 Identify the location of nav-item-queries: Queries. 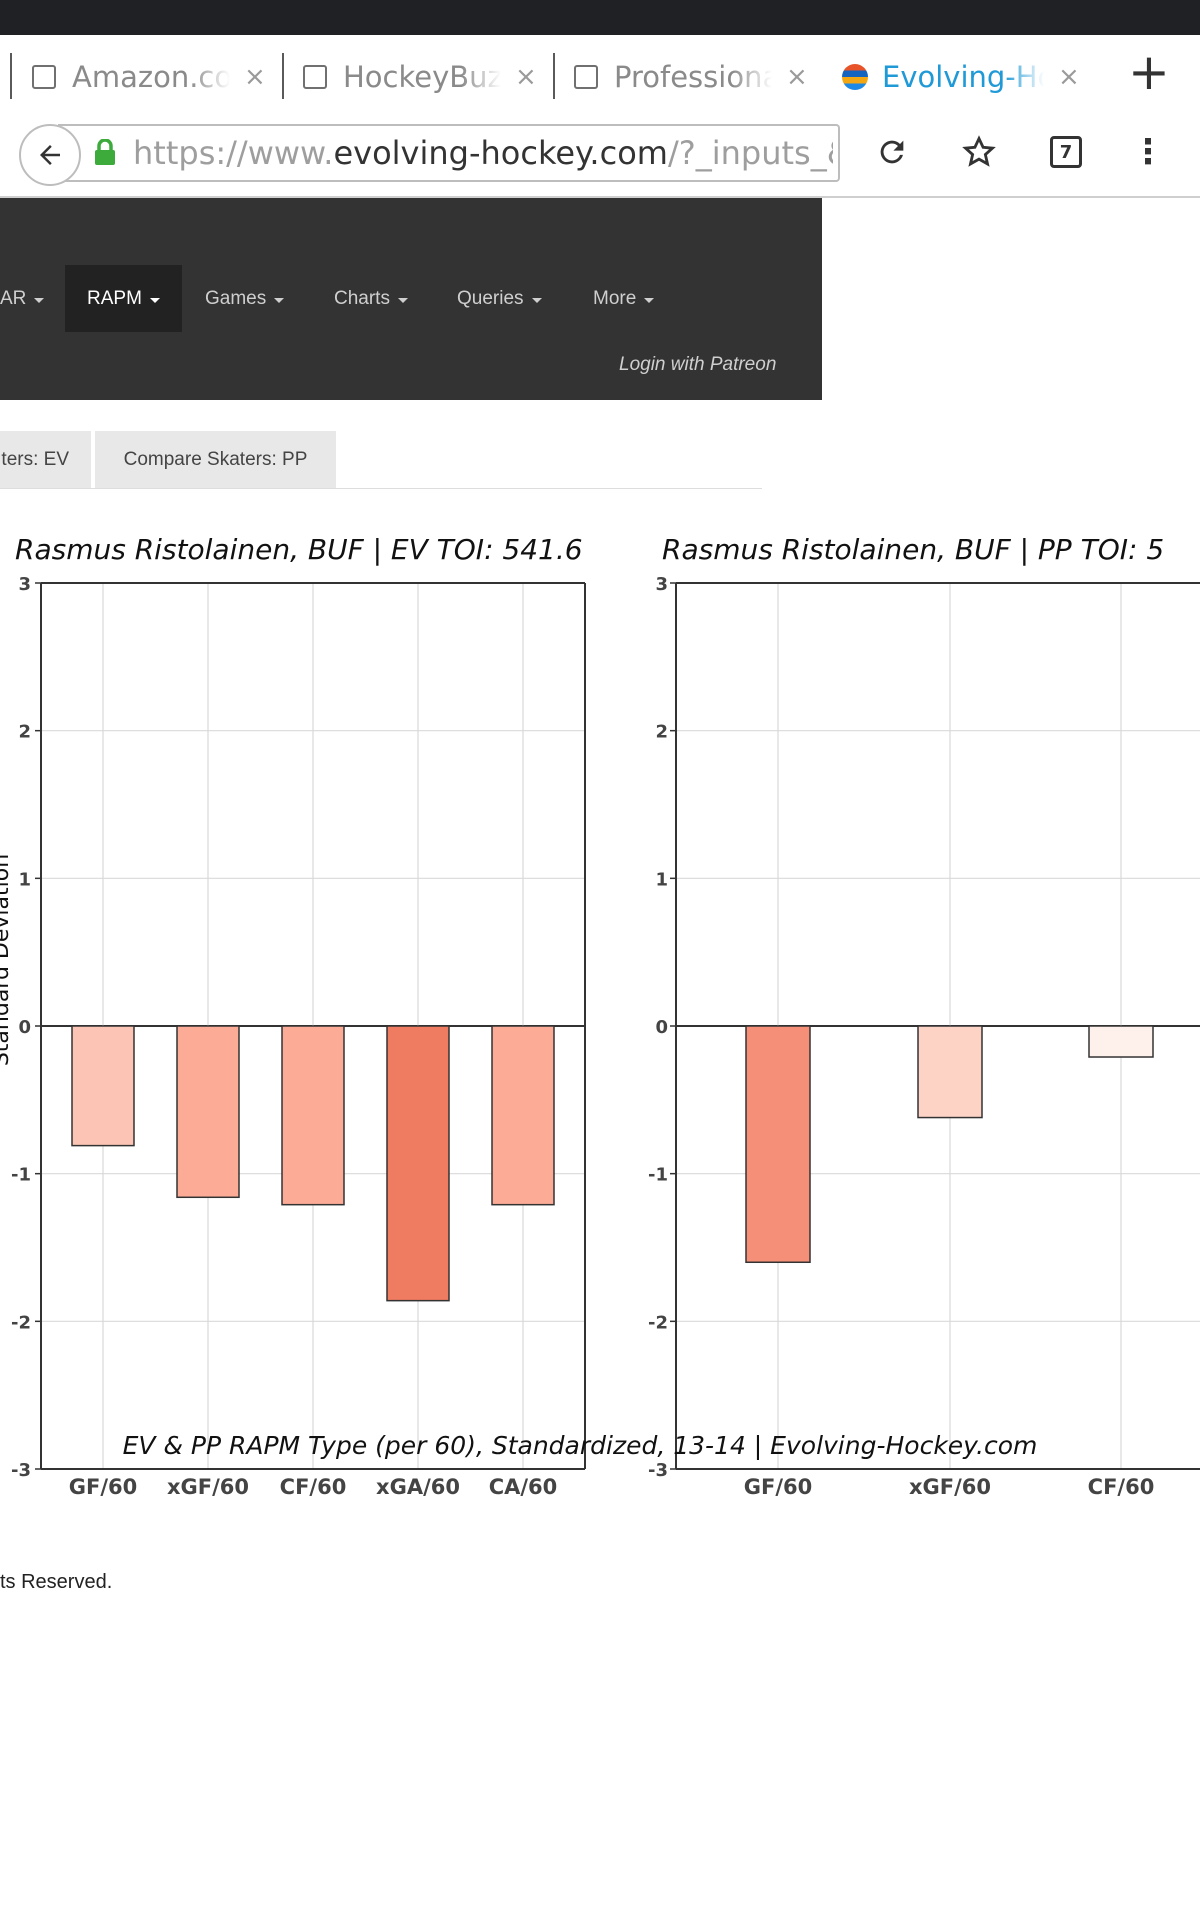
(499, 298).